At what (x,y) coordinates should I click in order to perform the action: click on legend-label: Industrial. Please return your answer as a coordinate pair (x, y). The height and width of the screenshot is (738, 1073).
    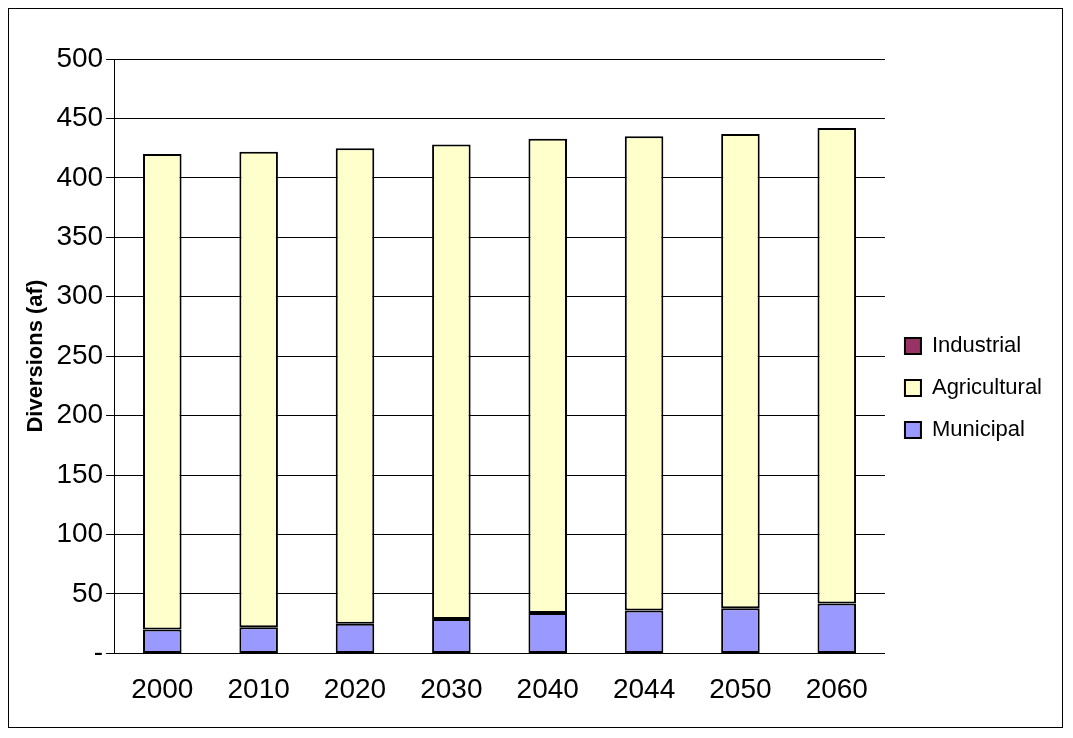
    Looking at the image, I should click on (976, 345).